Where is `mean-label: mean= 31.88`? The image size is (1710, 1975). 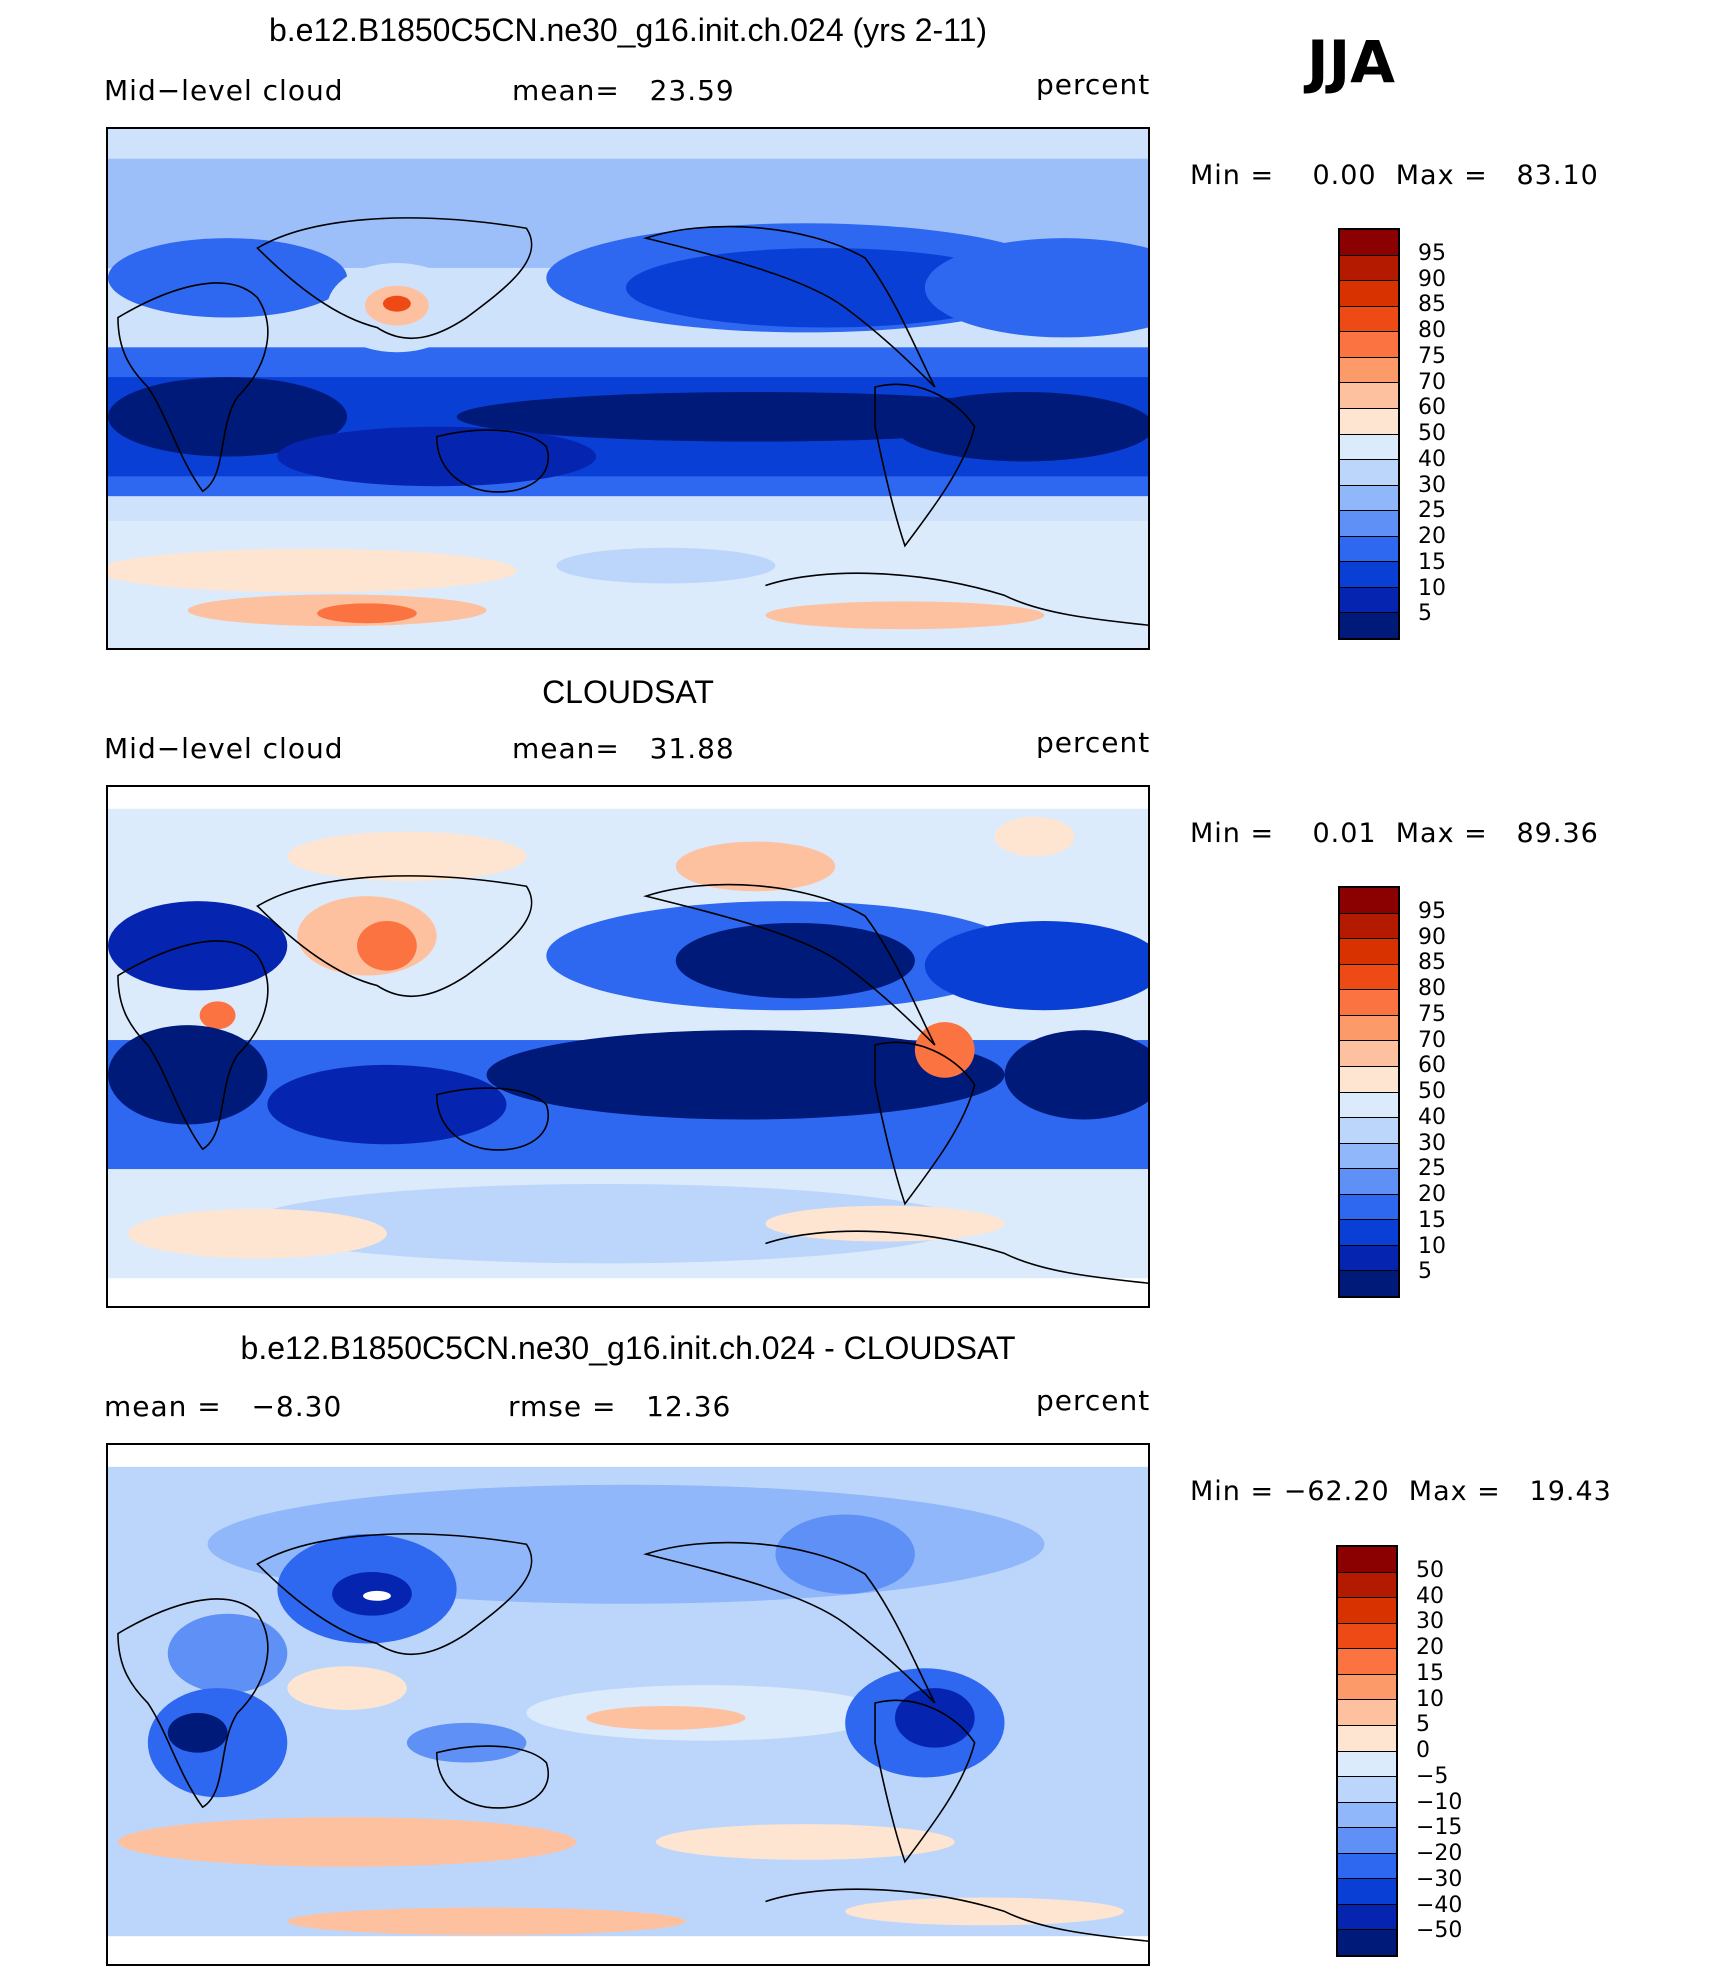
mean-label: mean= 31.88 is located at coordinates (623, 748).